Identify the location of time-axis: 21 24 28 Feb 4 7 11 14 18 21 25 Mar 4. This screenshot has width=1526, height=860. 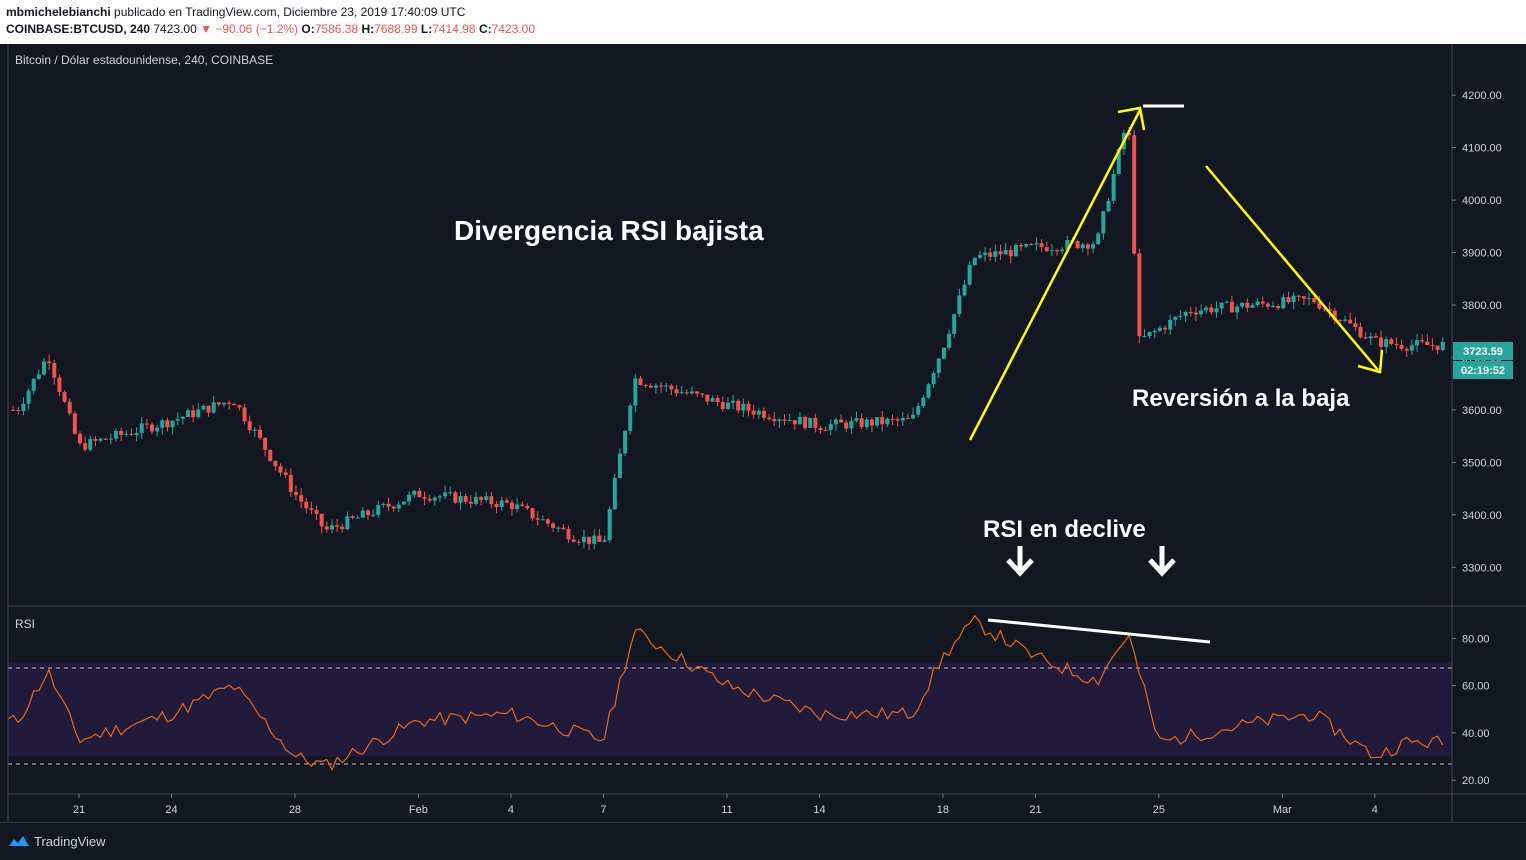
(725, 805).